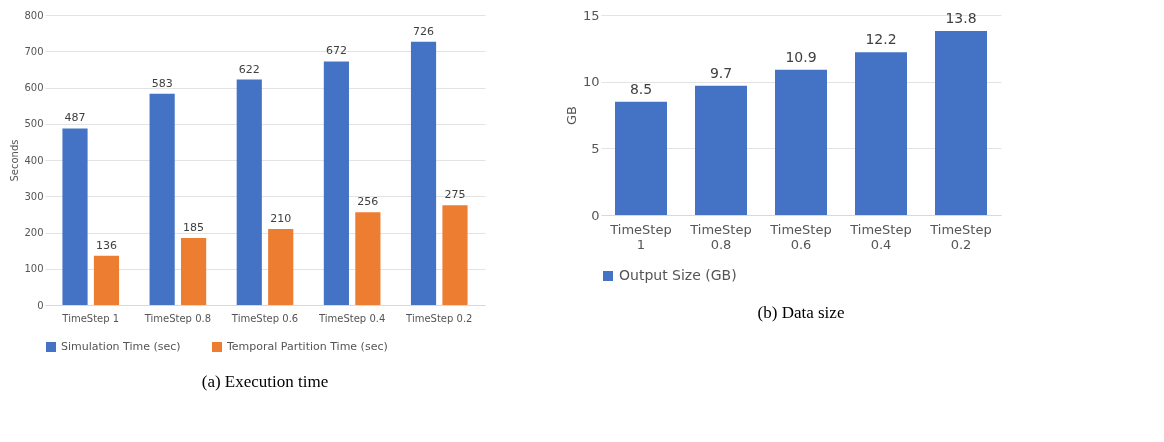 Image resolution: width=1164 pixels, height=442 pixels. I want to click on y-axis-title: Seconds, so click(15, 160).